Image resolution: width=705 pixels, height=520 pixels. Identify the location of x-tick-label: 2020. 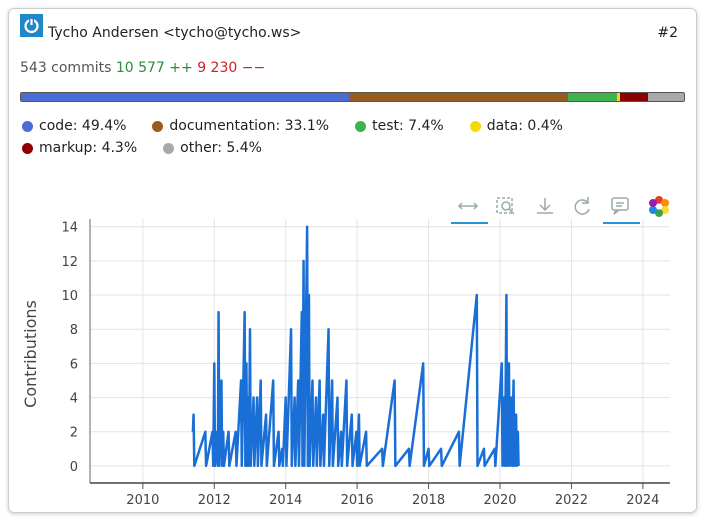
(499, 500).